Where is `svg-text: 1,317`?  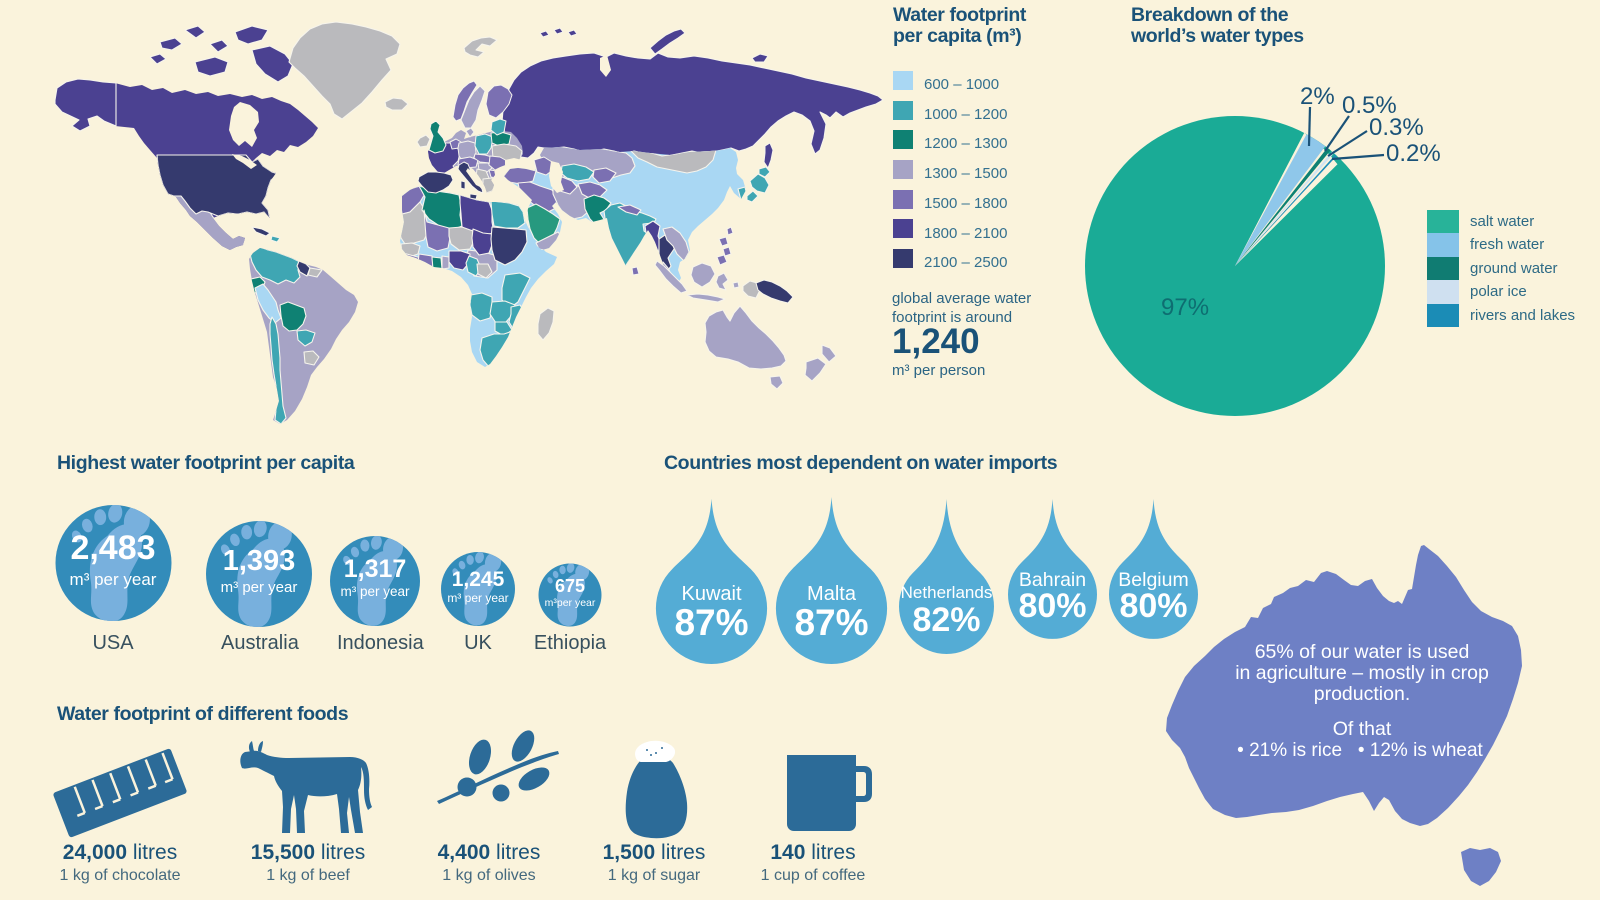
svg-text: 1,317 is located at coordinates (375, 569).